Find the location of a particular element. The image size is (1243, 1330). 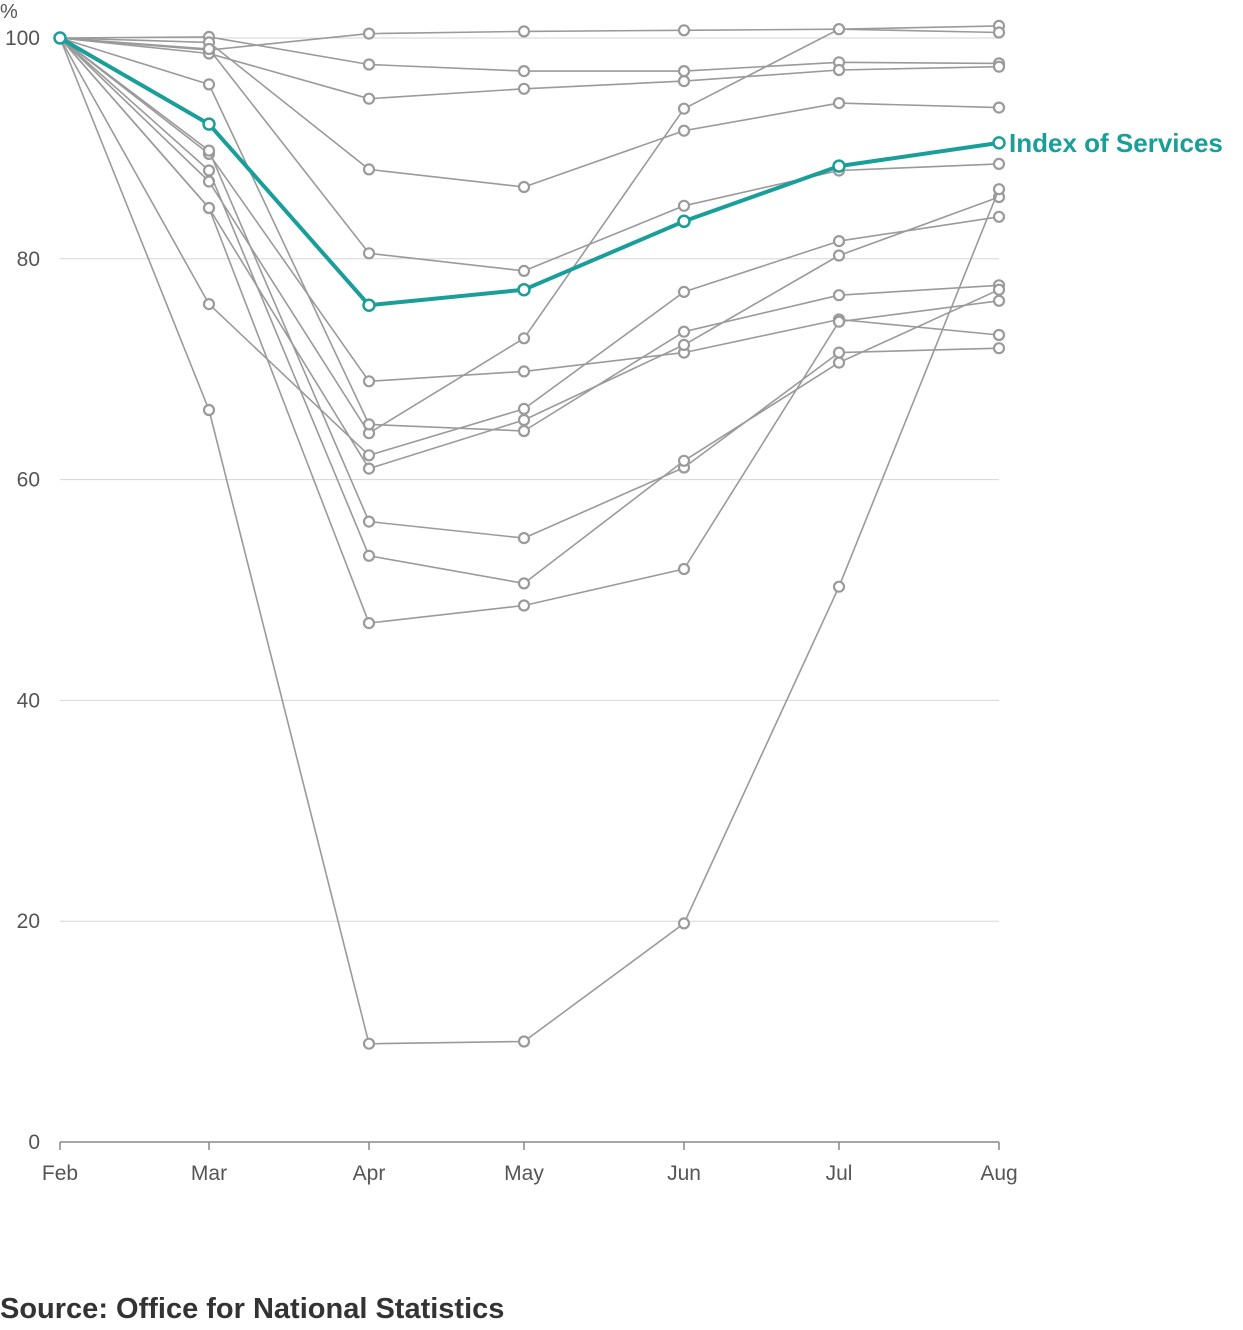

series-label: Index of Services is located at coordinates (1116, 143).